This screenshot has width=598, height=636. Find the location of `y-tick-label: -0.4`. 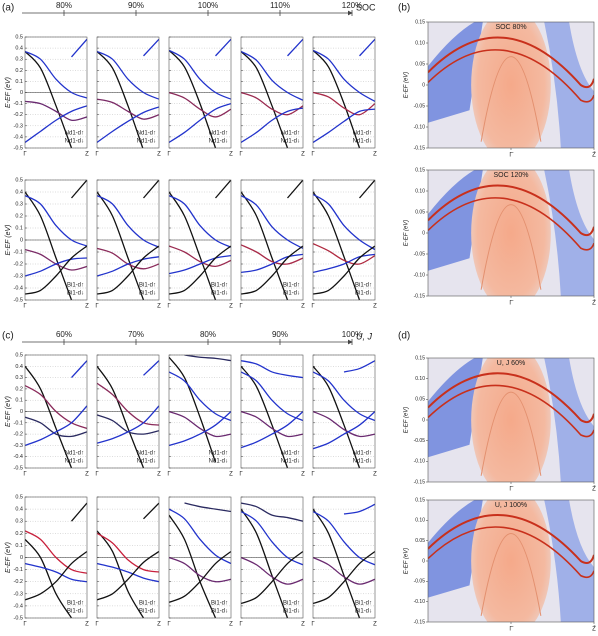

y-tick-label: -0.4 is located at coordinates (18, 137).